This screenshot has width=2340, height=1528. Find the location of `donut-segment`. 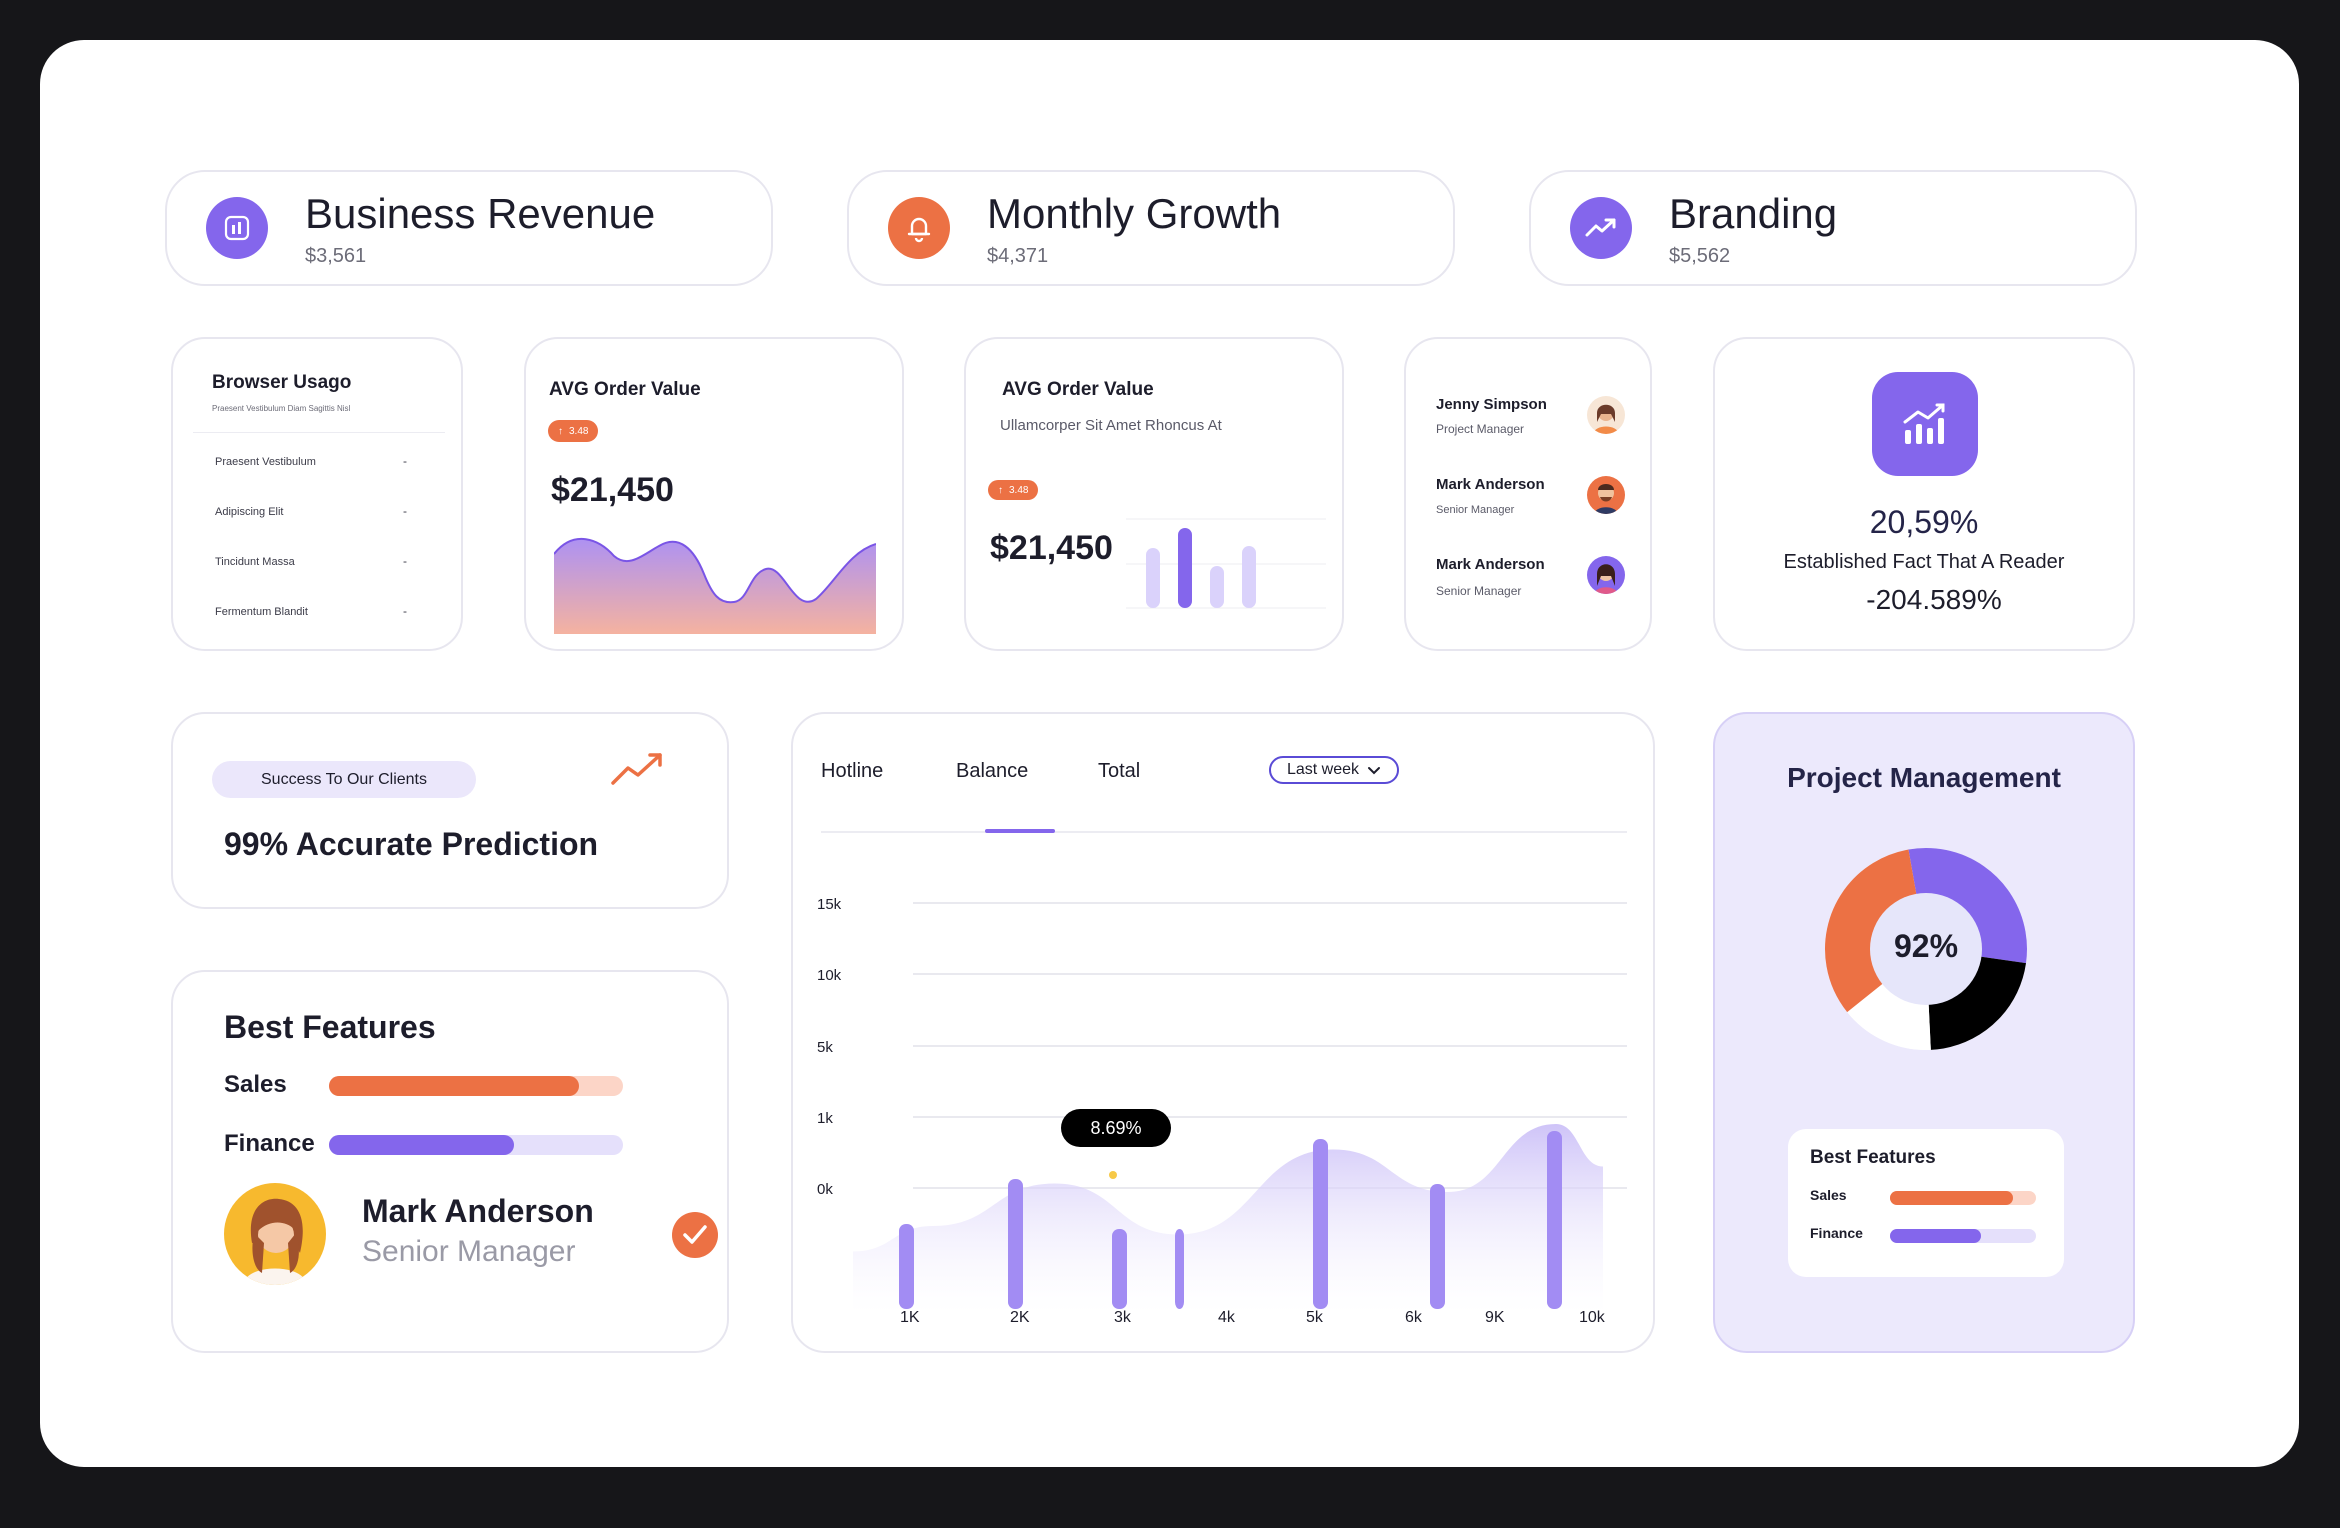

donut-segment is located at coordinates (1926, 949).